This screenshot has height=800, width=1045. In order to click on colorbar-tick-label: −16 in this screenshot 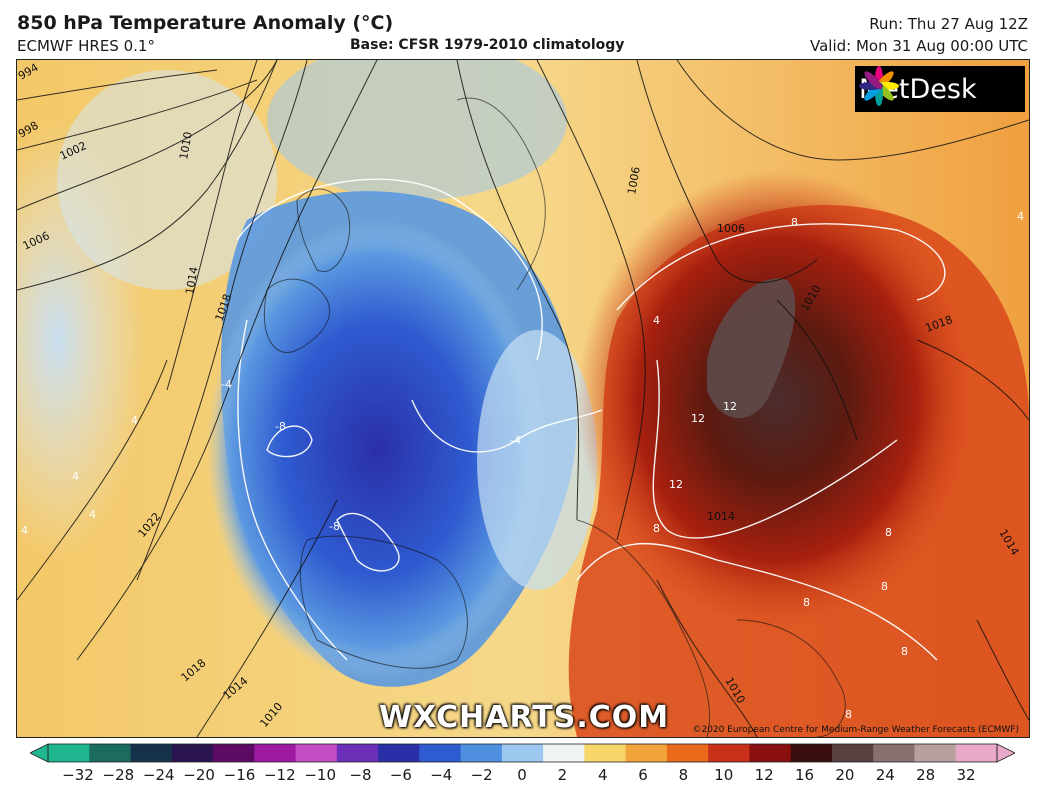, I will do `click(239, 775)`.